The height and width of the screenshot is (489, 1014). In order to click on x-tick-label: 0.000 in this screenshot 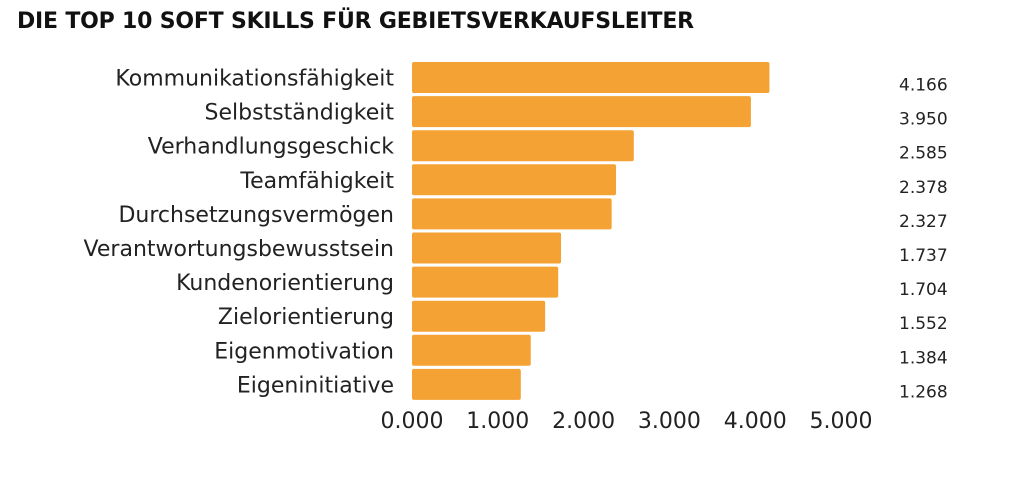, I will do `click(412, 421)`.